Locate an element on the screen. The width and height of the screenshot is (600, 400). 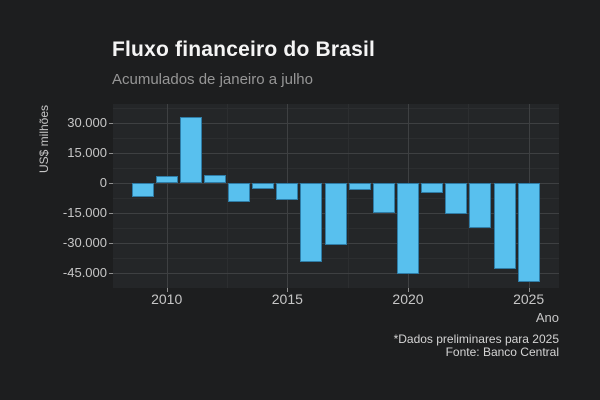
x-tick-label: 2015 is located at coordinates (287, 299).